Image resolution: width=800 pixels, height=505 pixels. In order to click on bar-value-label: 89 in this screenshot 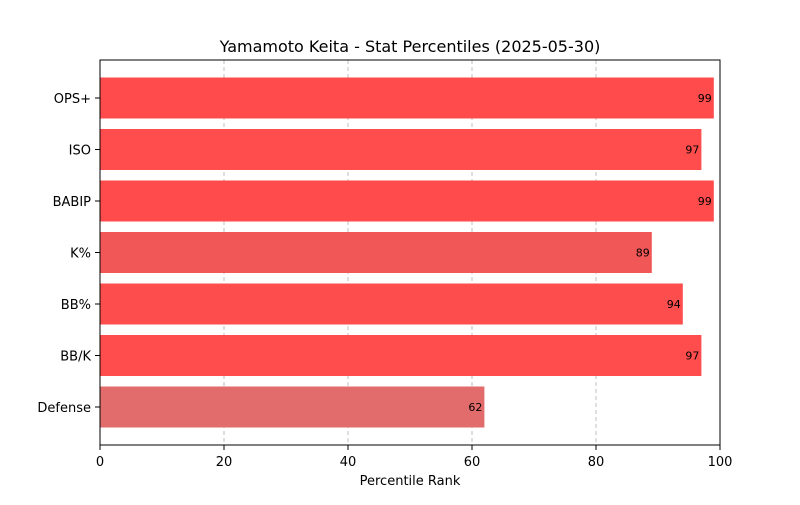, I will do `click(643, 253)`.